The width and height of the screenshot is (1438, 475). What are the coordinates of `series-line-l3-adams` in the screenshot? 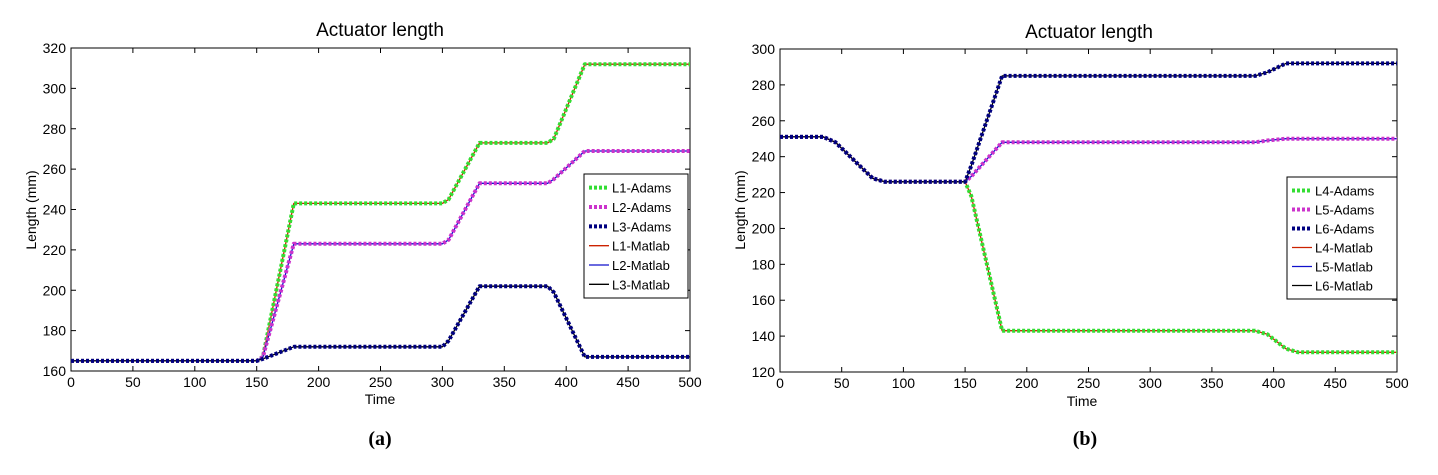 It's located at (380, 323).